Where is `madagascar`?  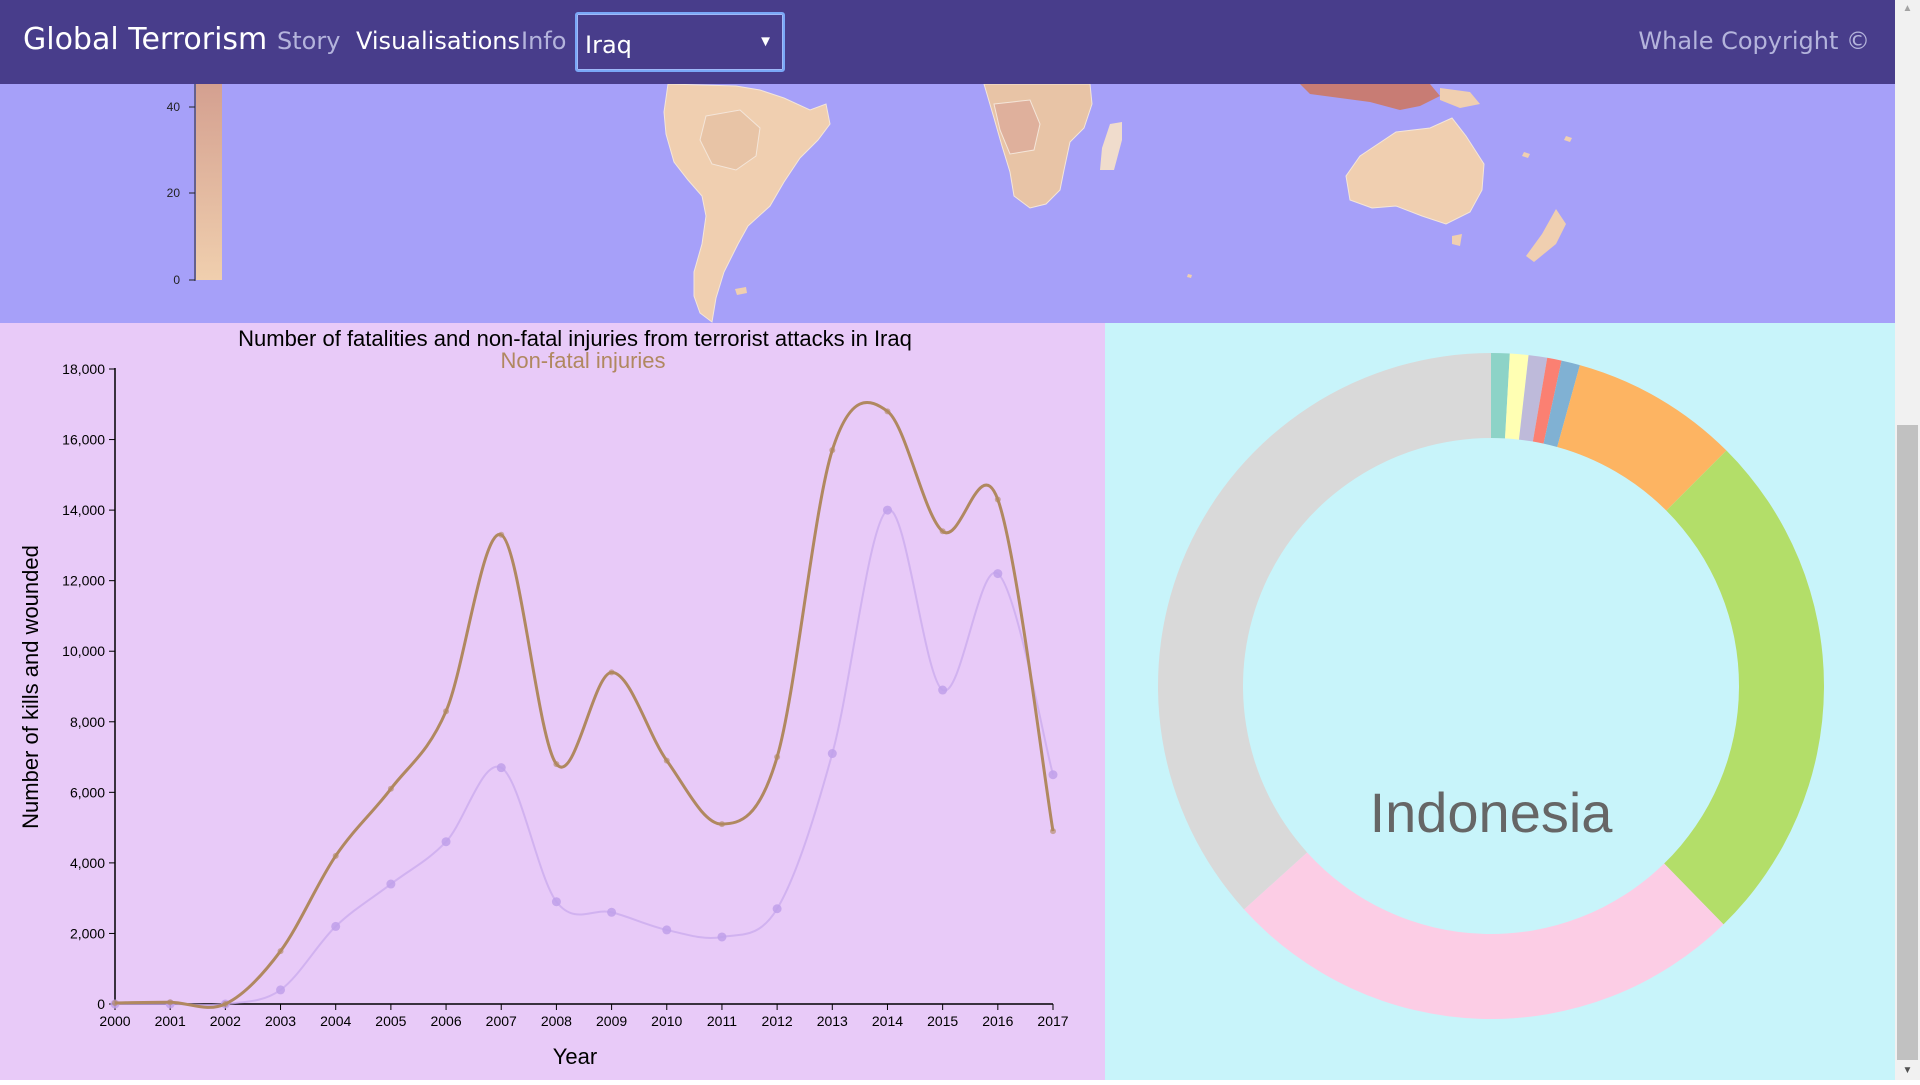
madagascar is located at coordinates (1111, 146).